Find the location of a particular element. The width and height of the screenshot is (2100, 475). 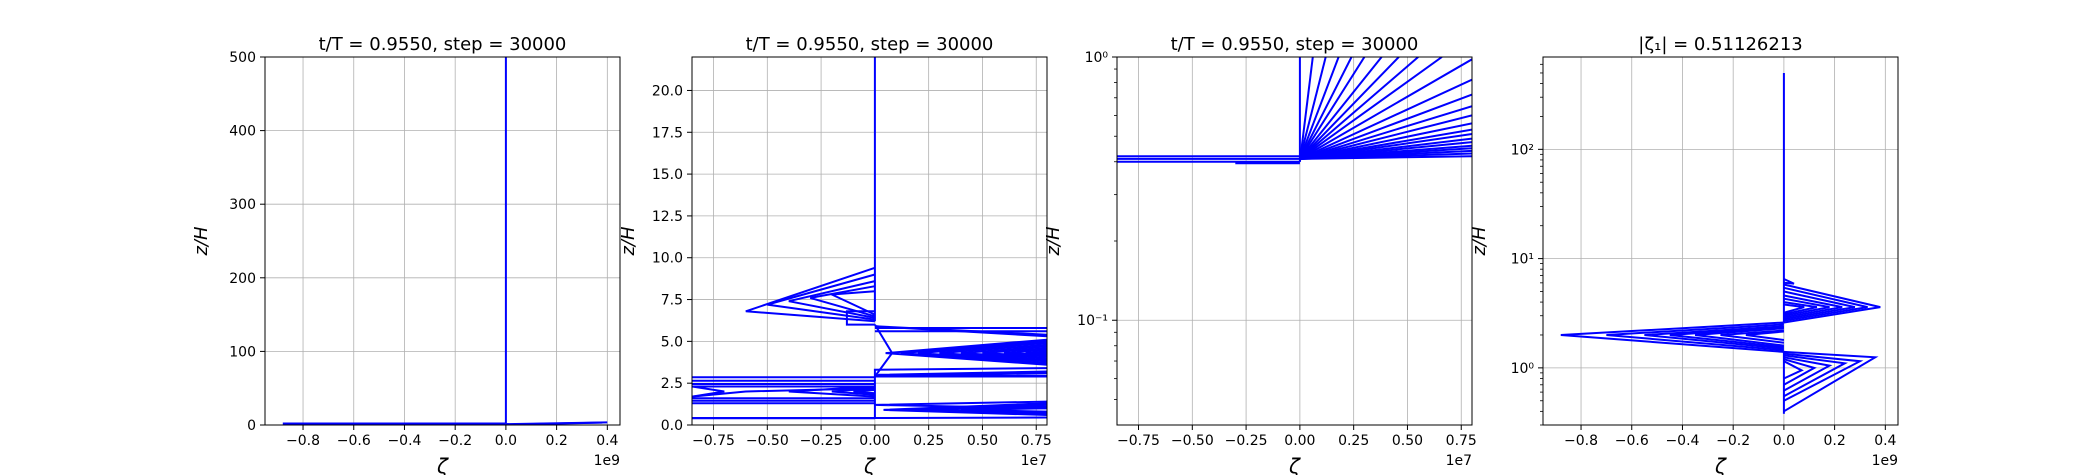

y-tick-label: 0 is located at coordinates (251, 426).